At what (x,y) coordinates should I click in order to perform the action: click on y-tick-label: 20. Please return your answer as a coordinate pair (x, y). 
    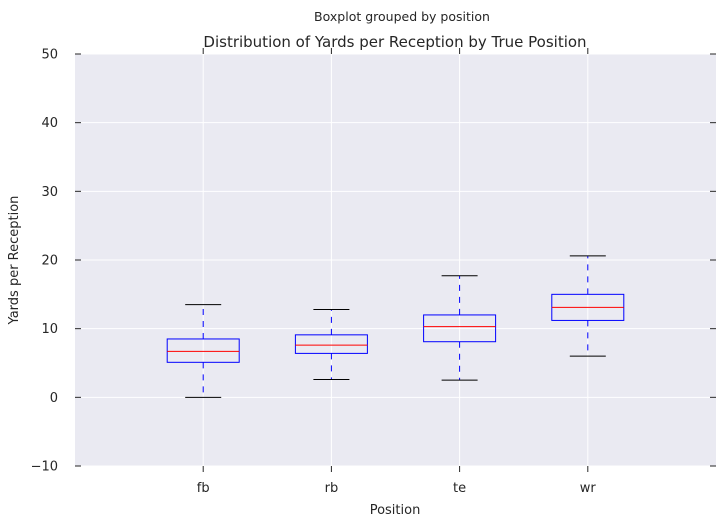
    Looking at the image, I should click on (49, 261).